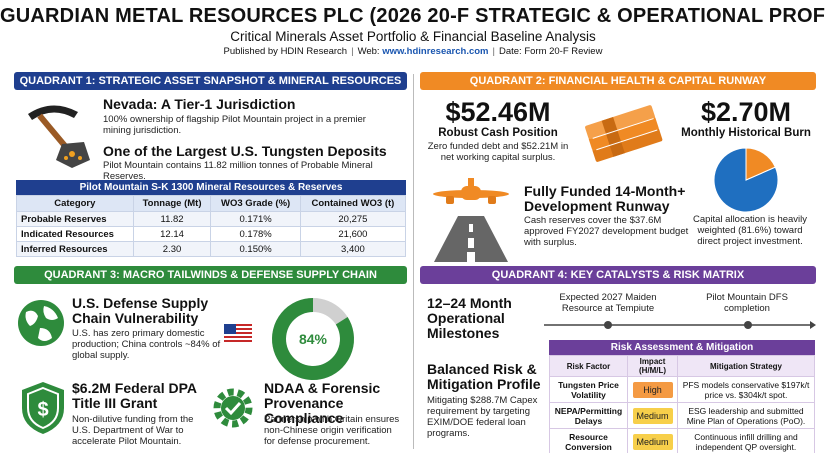  I want to click on ndaa-title: NDAA & Forensic Provenance Compliance, so click(322, 403).